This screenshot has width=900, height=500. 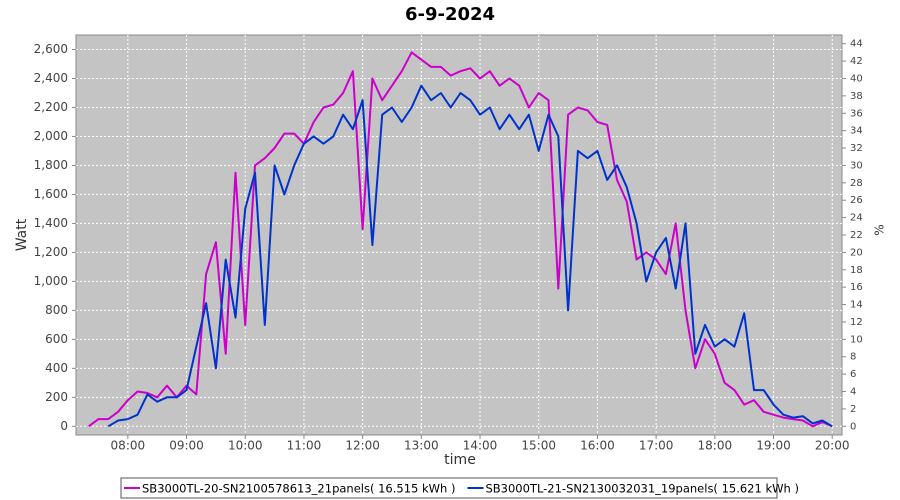 What do you see at coordinates (856, 61) in the screenshot?
I see `y2-tick-label: 42` at bounding box center [856, 61].